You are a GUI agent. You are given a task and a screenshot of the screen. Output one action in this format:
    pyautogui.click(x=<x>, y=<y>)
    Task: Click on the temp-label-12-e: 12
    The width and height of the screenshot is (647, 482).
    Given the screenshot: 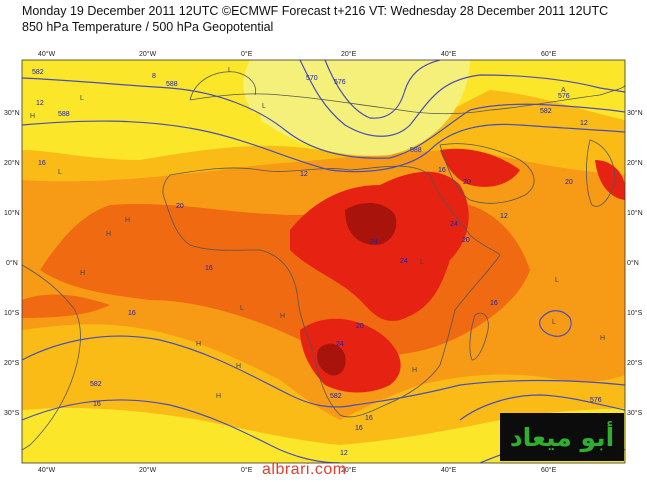 What is the action you would take?
    pyautogui.click(x=584, y=123)
    